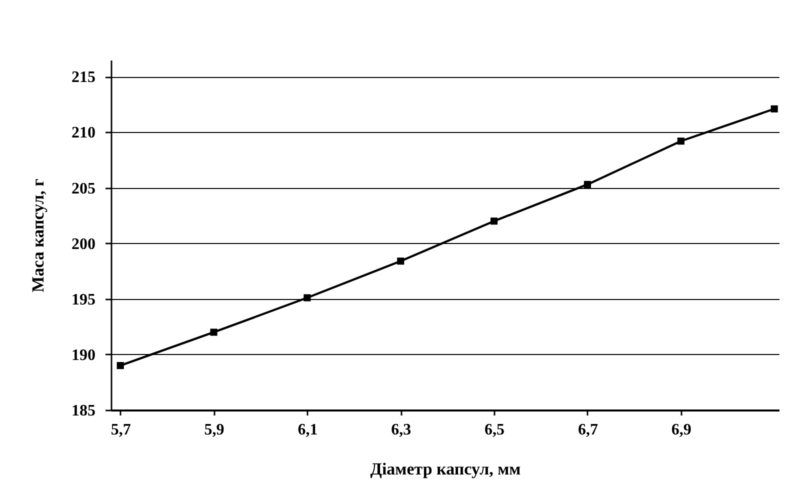 This screenshot has width=801, height=502. I want to click on x-tick-label: 6,5, so click(494, 430).